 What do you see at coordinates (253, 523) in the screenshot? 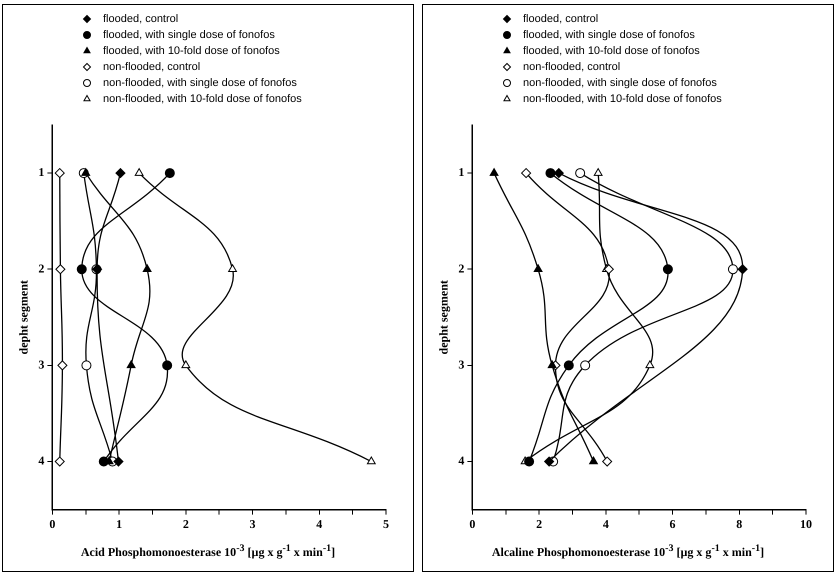
I see `x-tick-label: 3` at bounding box center [253, 523].